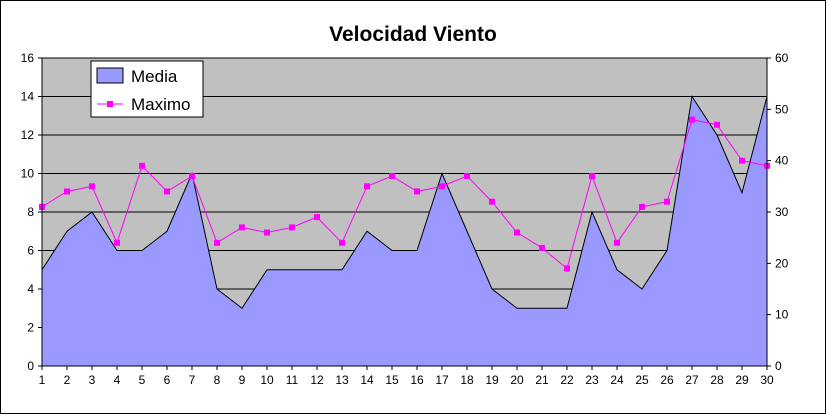  What do you see at coordinates (442, 380) in the screenshot?
I see `x-tick-label: 17` at bounding box center [442, 380].